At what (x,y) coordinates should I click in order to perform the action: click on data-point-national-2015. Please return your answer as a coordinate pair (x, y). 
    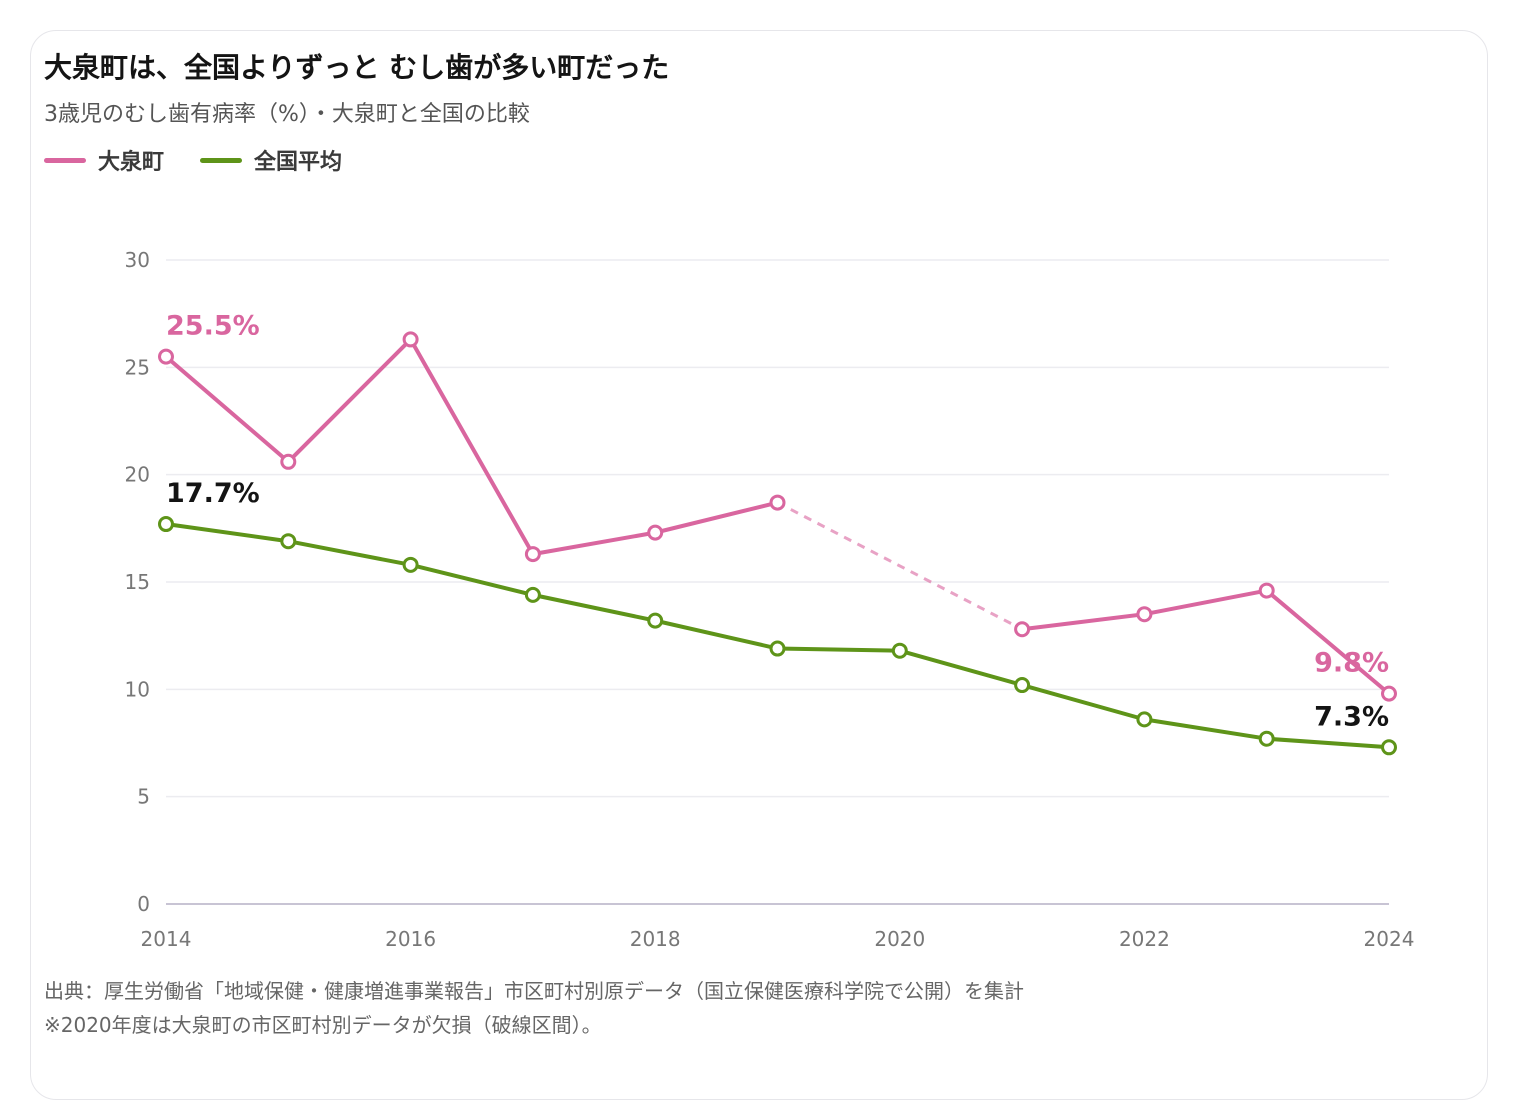
    Looking at the image, I should click on (288, 541).